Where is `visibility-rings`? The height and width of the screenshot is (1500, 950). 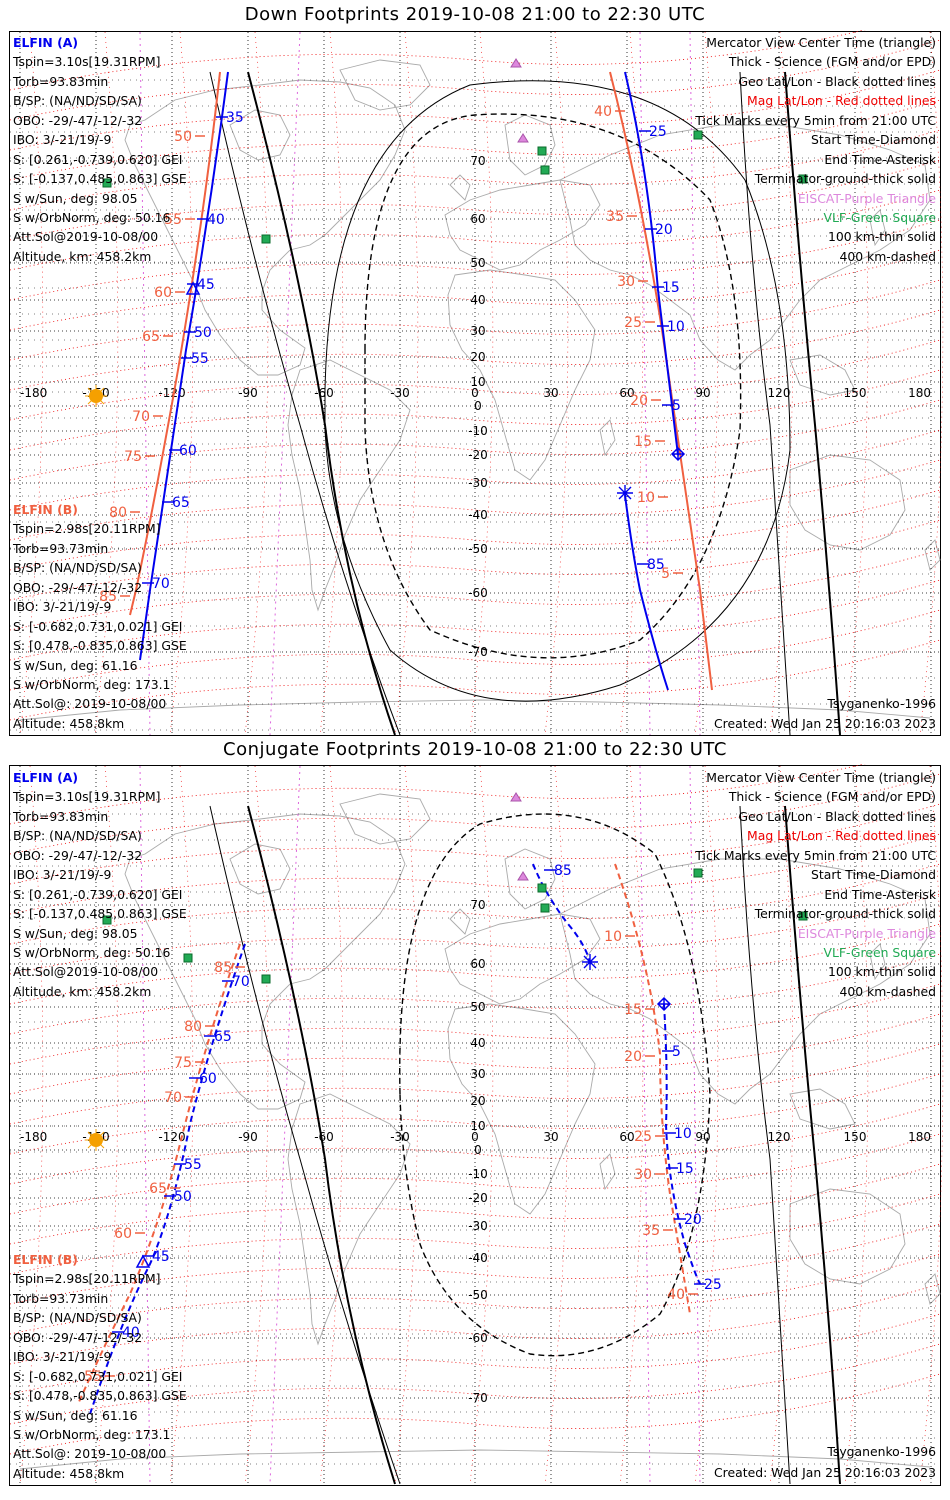
visibility-rings is located at coordinates (555, 1085).